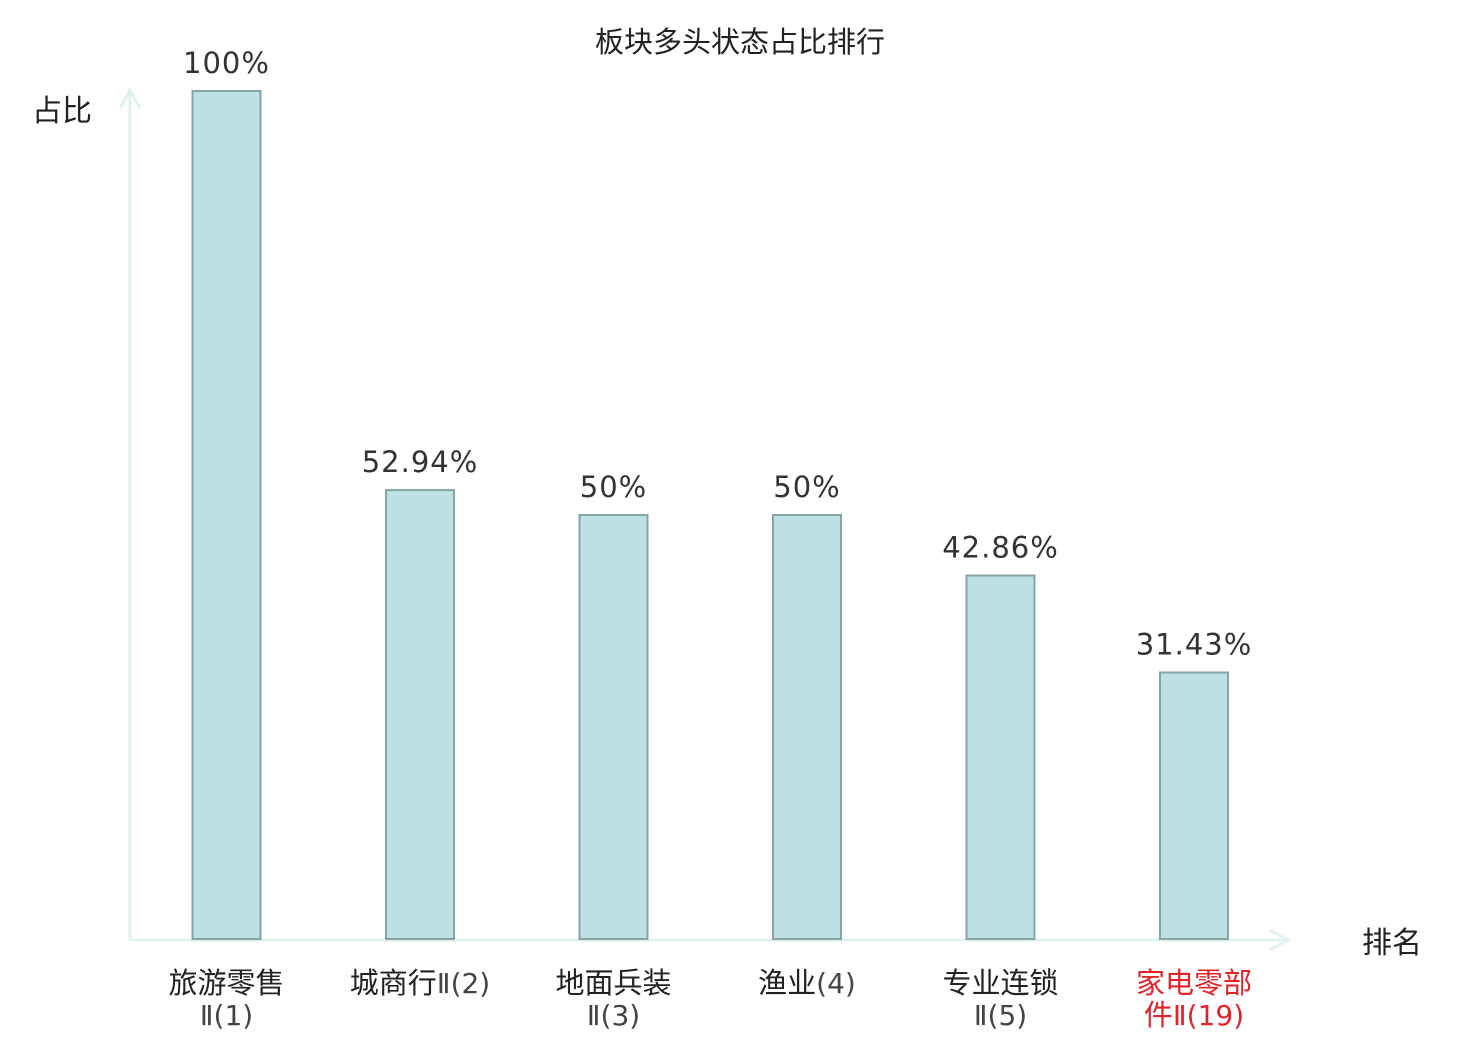  Describe the element at coordinates (1392, 943) in the screenshot. I see `x-axis-label: 排名` at that location.